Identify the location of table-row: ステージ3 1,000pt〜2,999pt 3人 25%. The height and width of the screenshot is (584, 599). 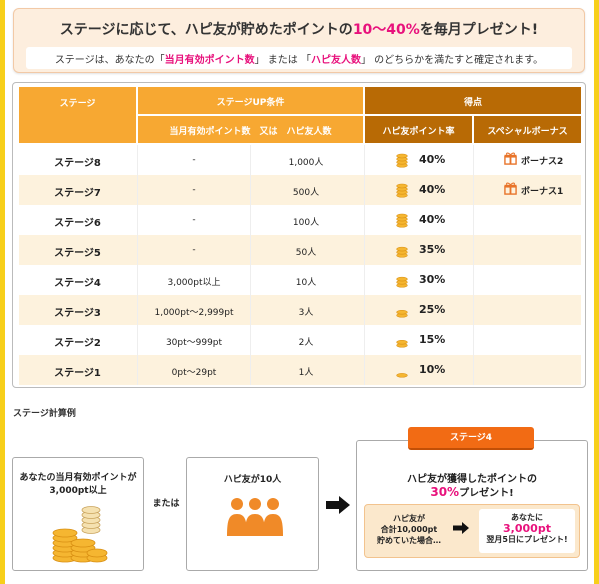
(300, 310).